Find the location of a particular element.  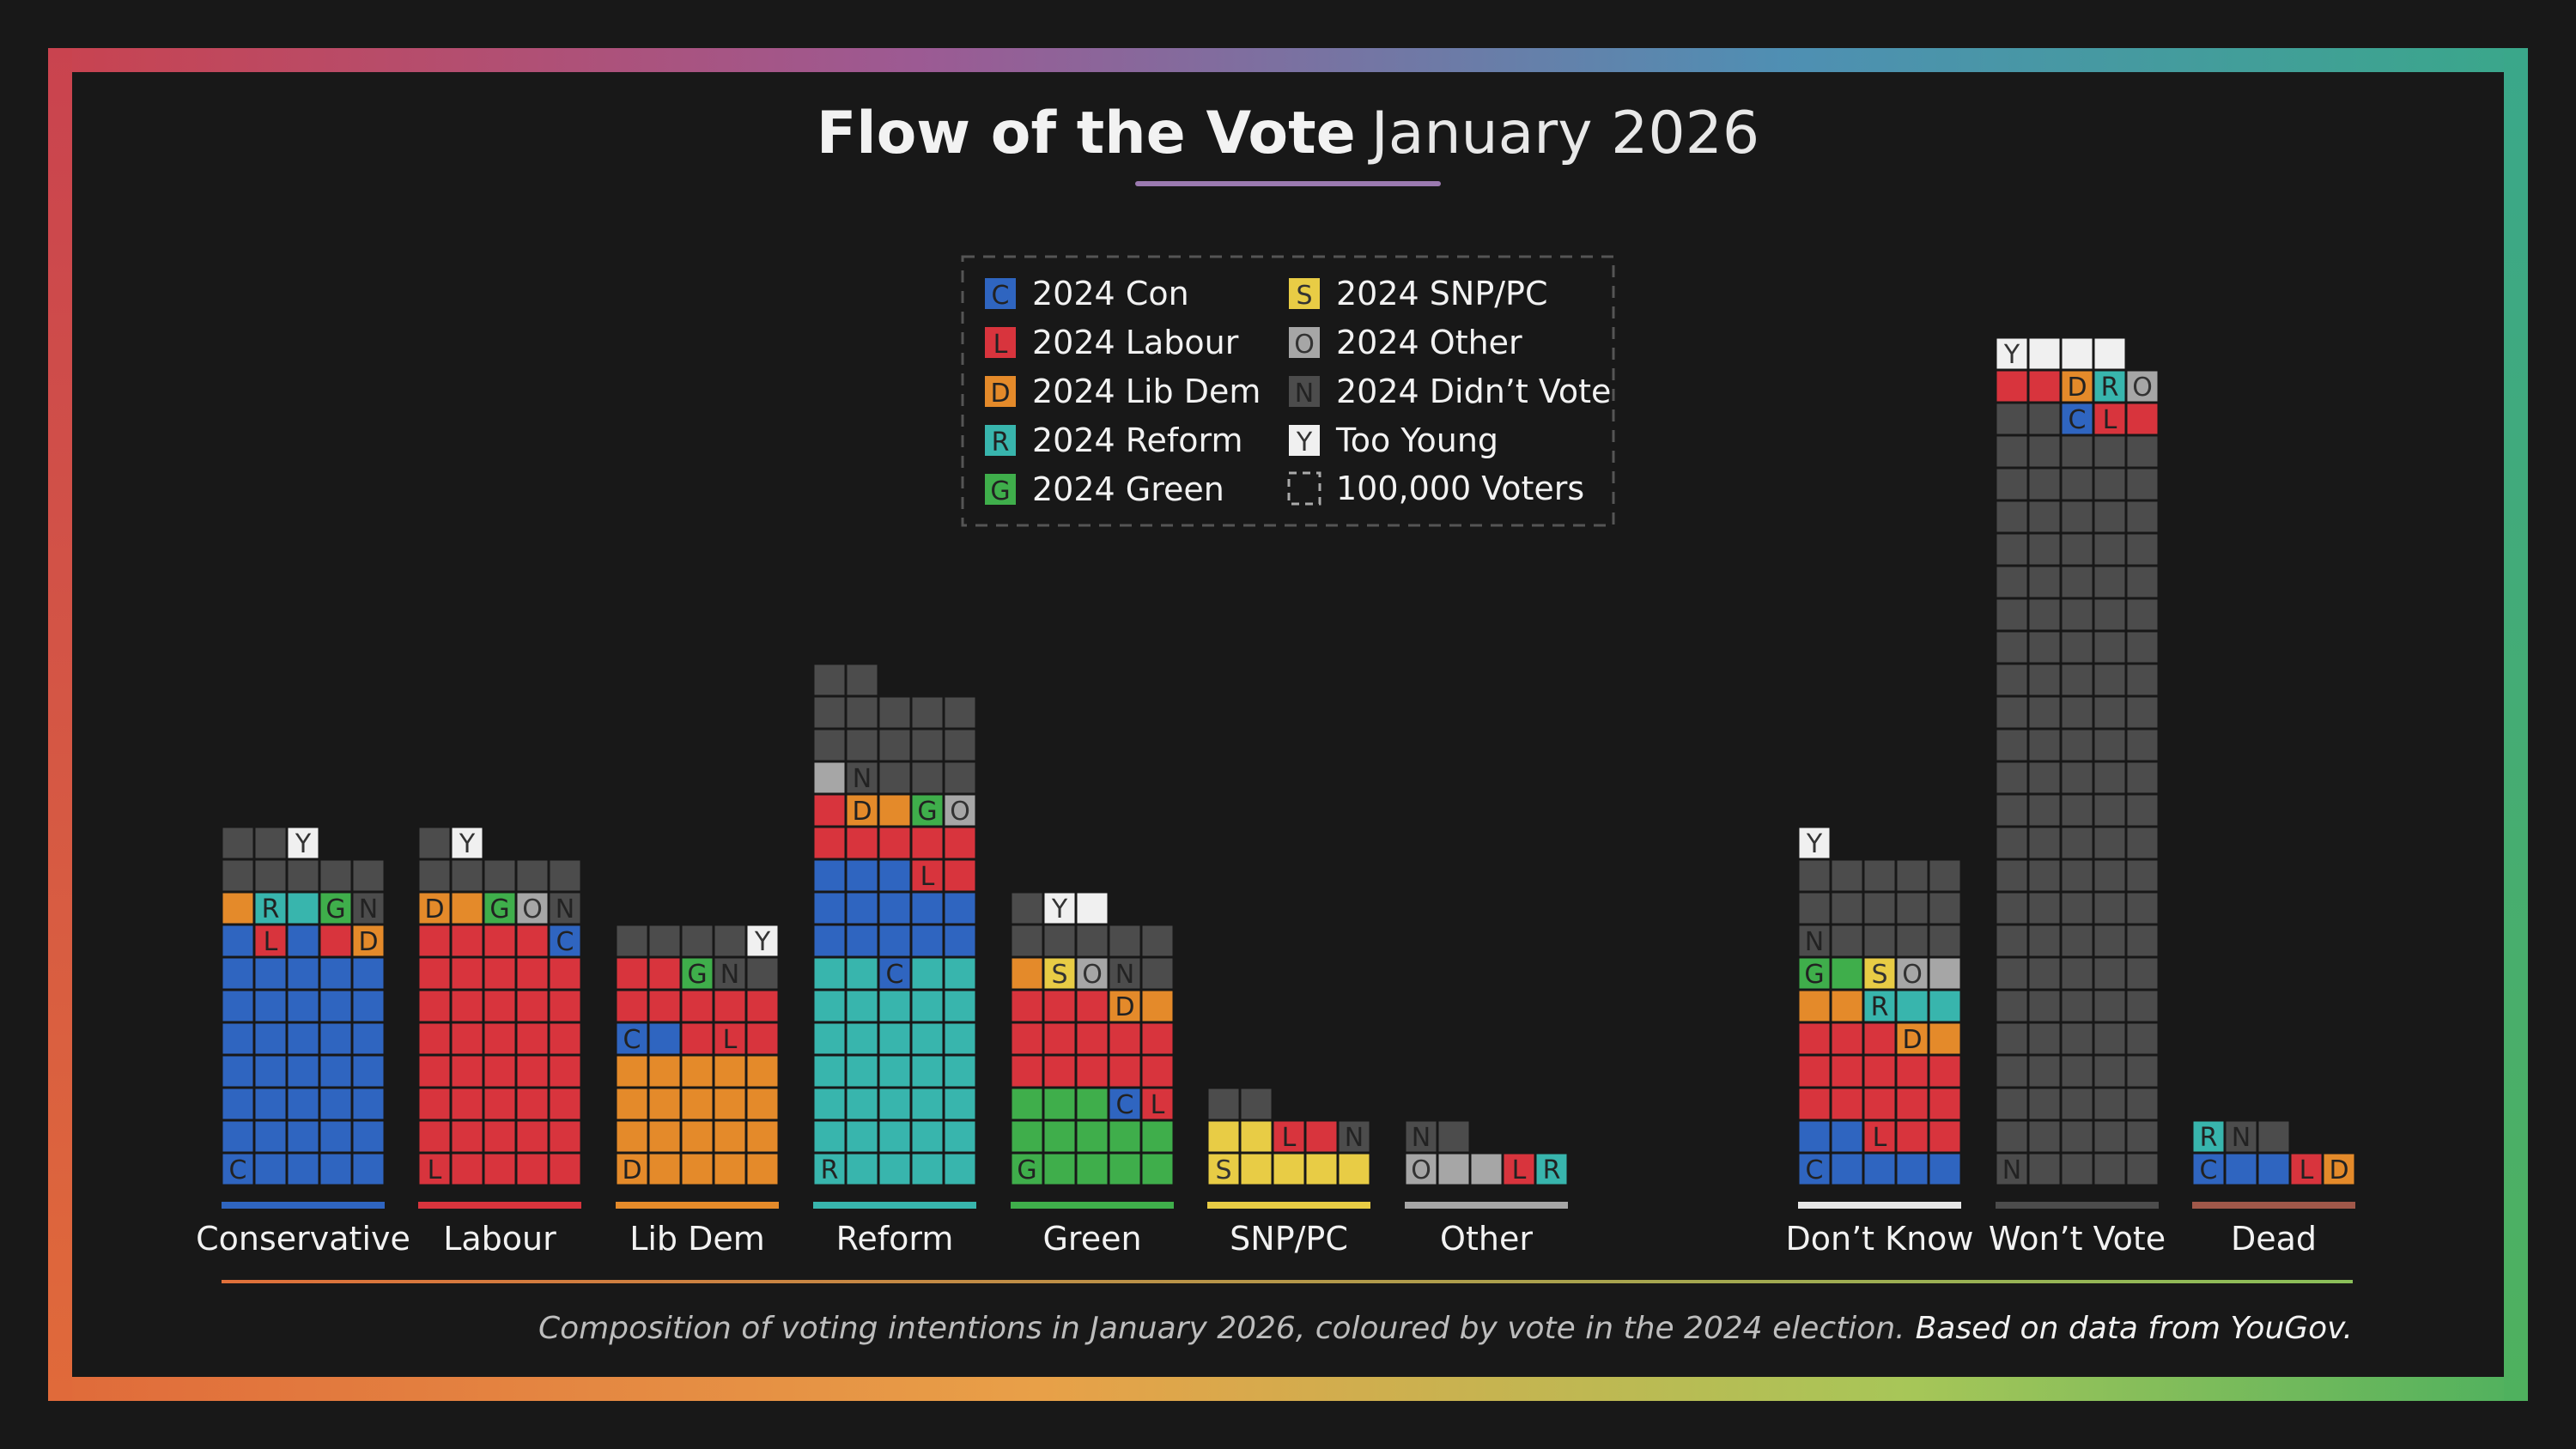

legend-item-l: L 2024 Labour is located at coordinates (1112, 342).